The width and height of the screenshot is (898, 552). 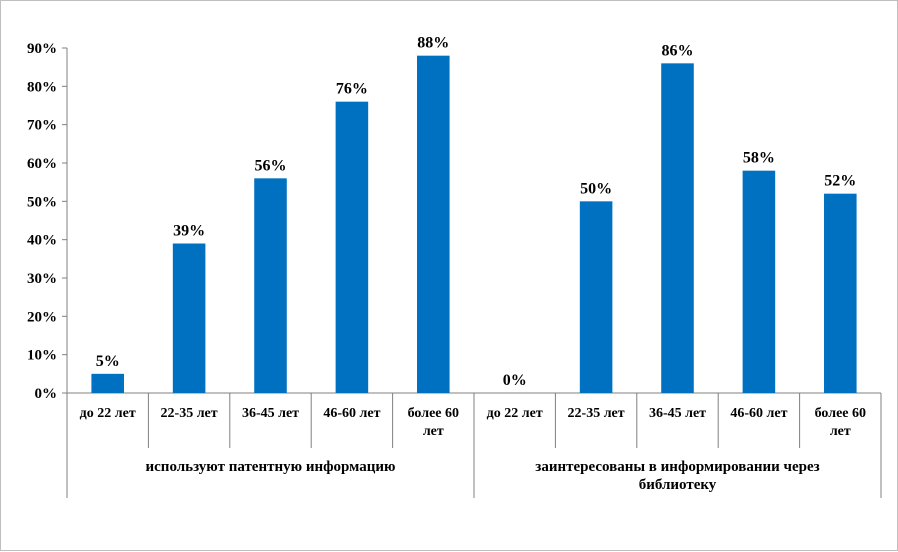 I want to click on y-tick-label: 70%, so click(x=42, y=126).